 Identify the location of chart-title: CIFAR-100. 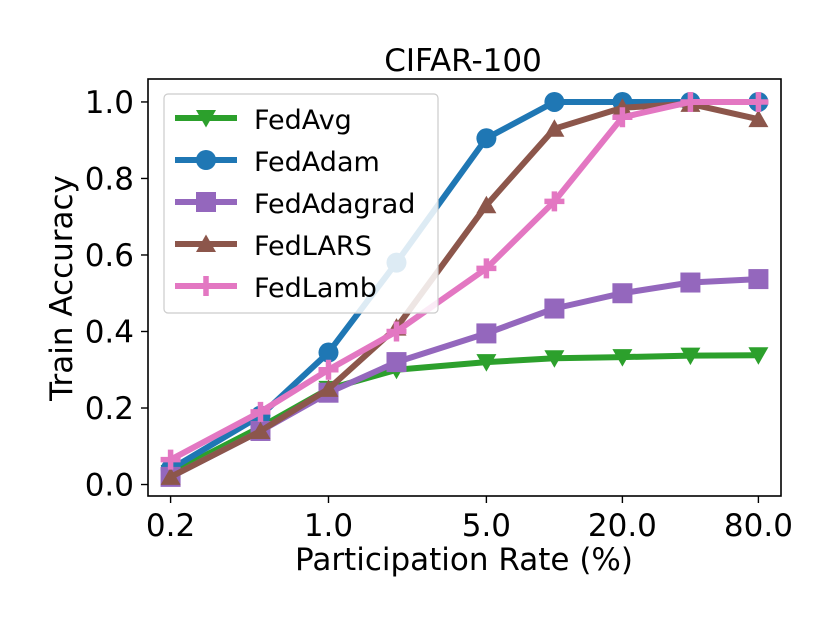
(463, 61).